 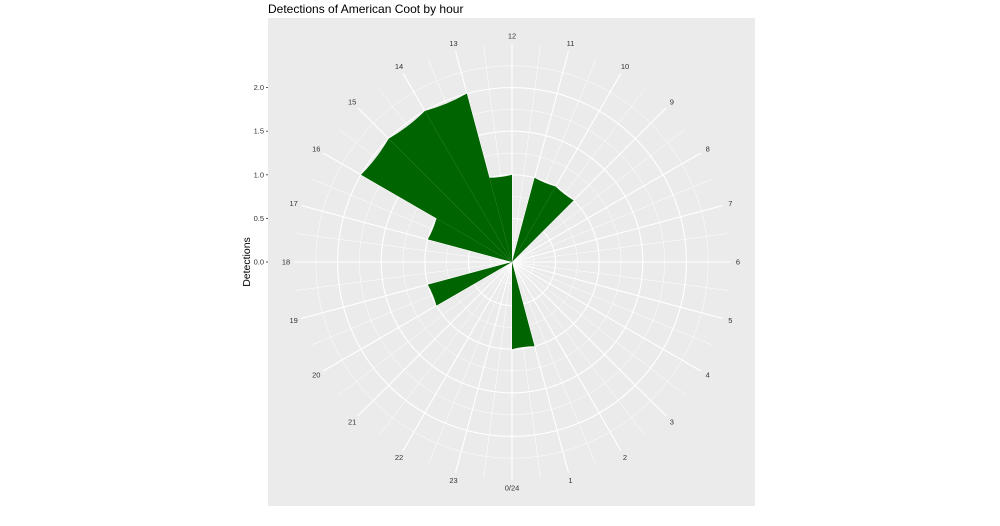 What do you see at coordinates (512, 488) in the screenshot?
I see `hour-label: 0/24` at bounding box center [512, 488].